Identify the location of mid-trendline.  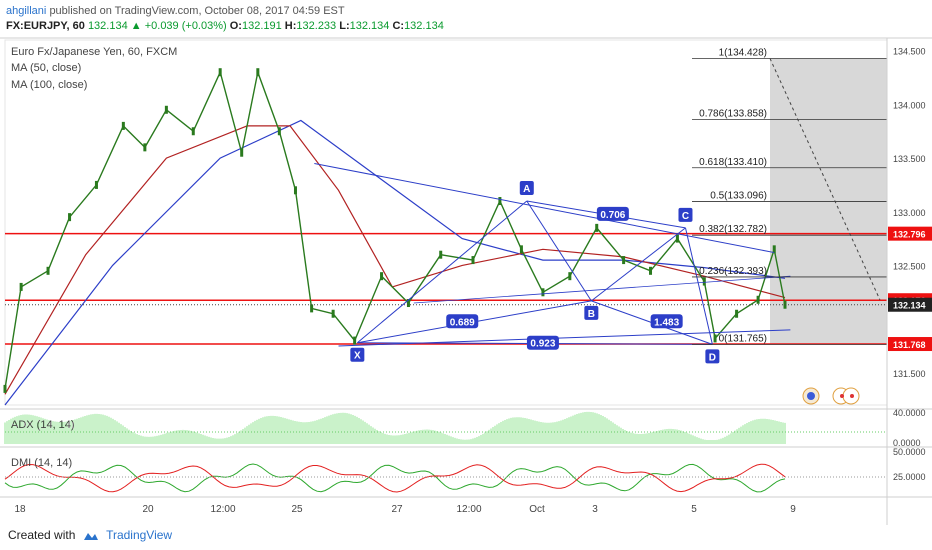
(602, 289).